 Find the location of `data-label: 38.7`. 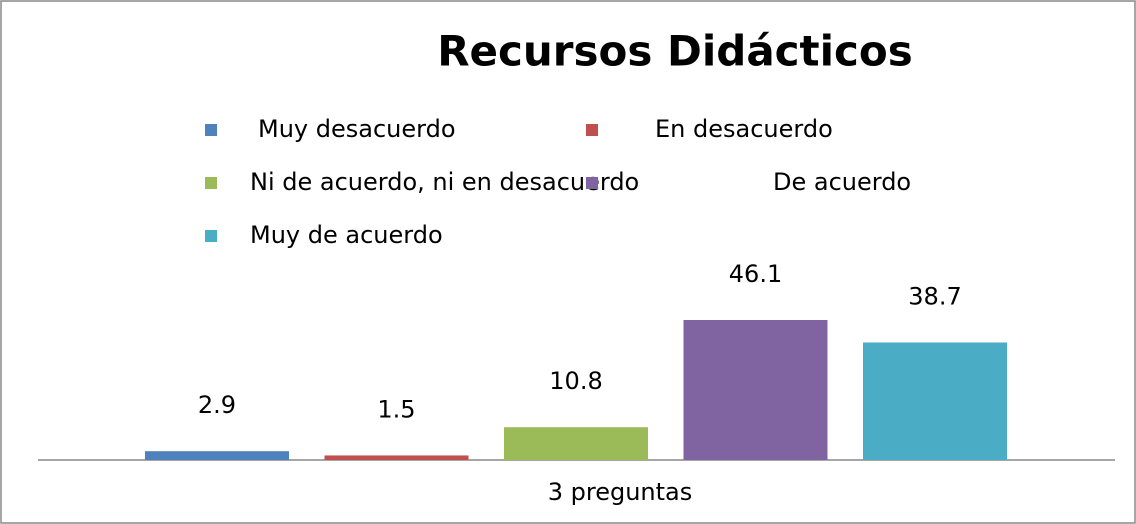

data-label: 38.7 is located at coordinates (934, 296).